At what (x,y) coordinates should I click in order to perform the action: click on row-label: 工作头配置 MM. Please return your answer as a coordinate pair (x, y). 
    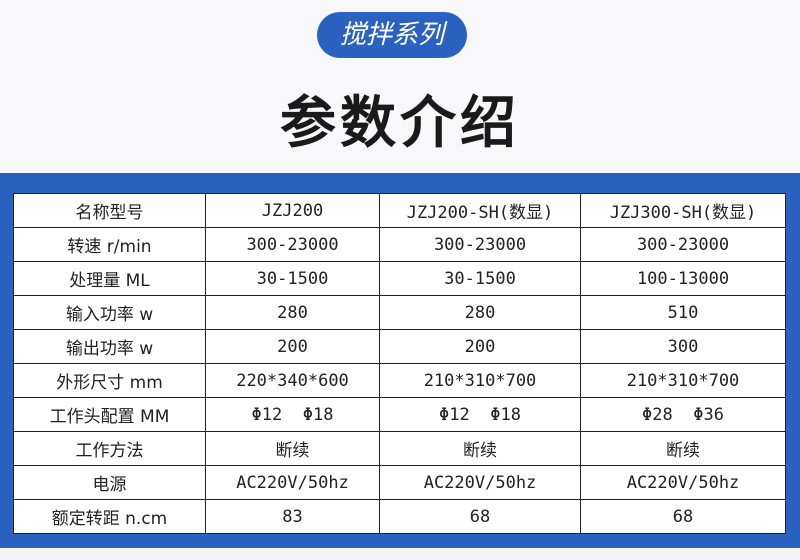
    Looking at the image, I should click on (109, 414).